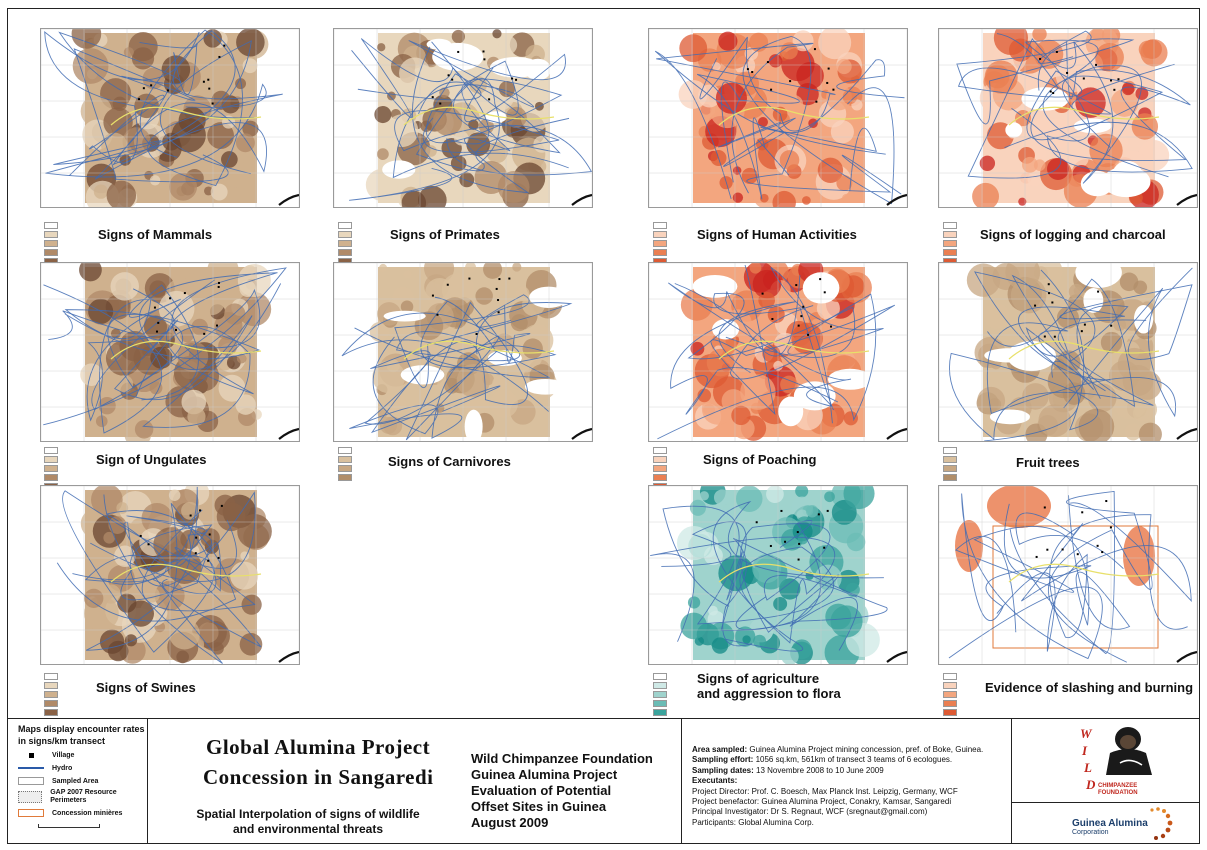 This screenshot has width=1207, height=850. Describe the element at coordinates (956, 695) in the screenshot. I see `panel-legend-slashing` at that location.